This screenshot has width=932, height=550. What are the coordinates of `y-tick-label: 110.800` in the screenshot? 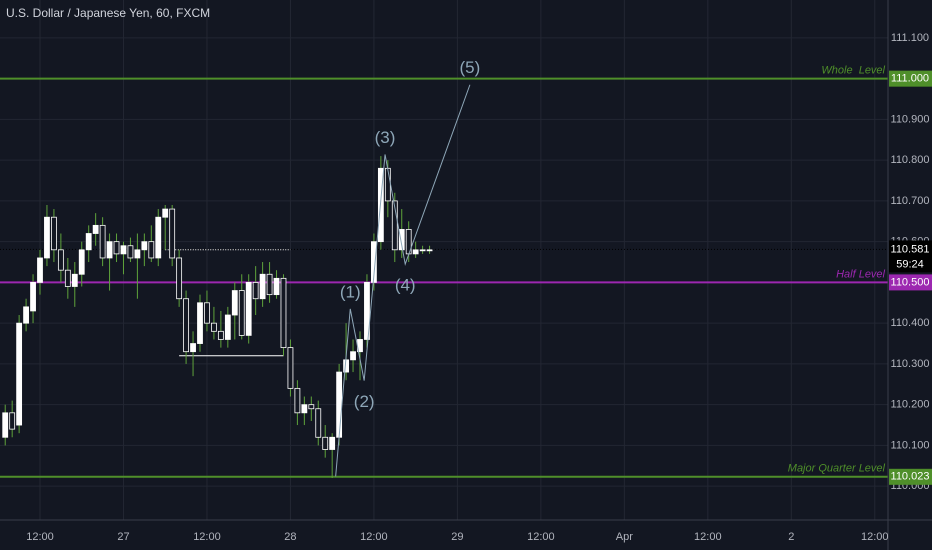 It's located at (910, 160).